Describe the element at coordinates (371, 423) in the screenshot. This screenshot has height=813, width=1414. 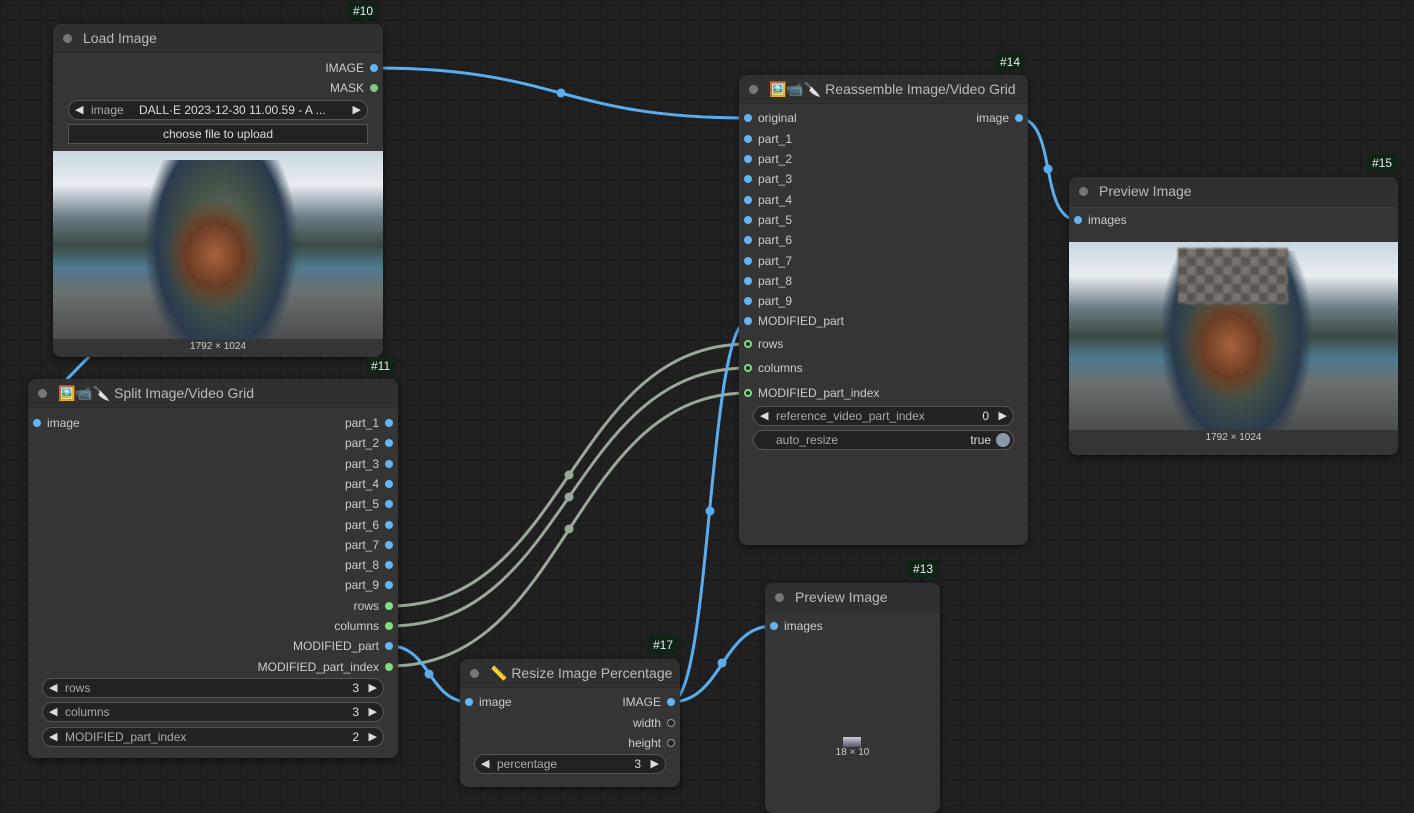
I see `output-slot-part_1: part_1` at that location.